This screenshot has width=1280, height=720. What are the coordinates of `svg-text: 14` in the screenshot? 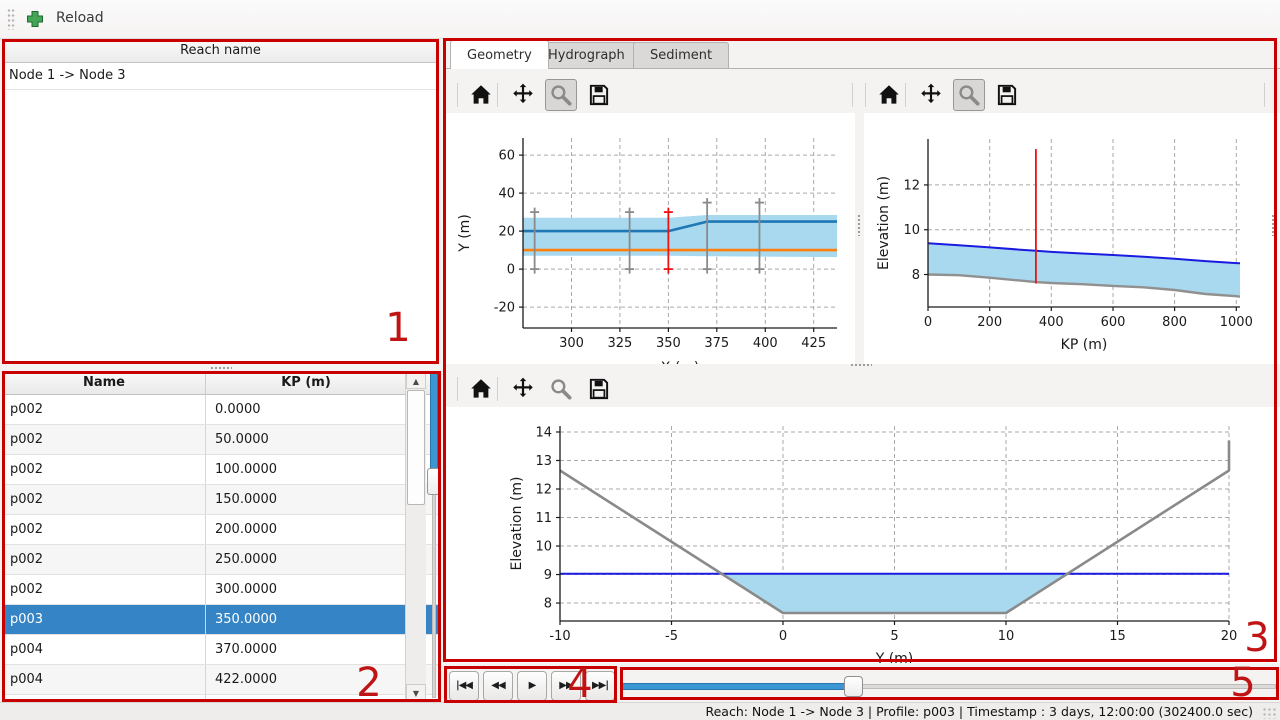 It's located at (543, 432).